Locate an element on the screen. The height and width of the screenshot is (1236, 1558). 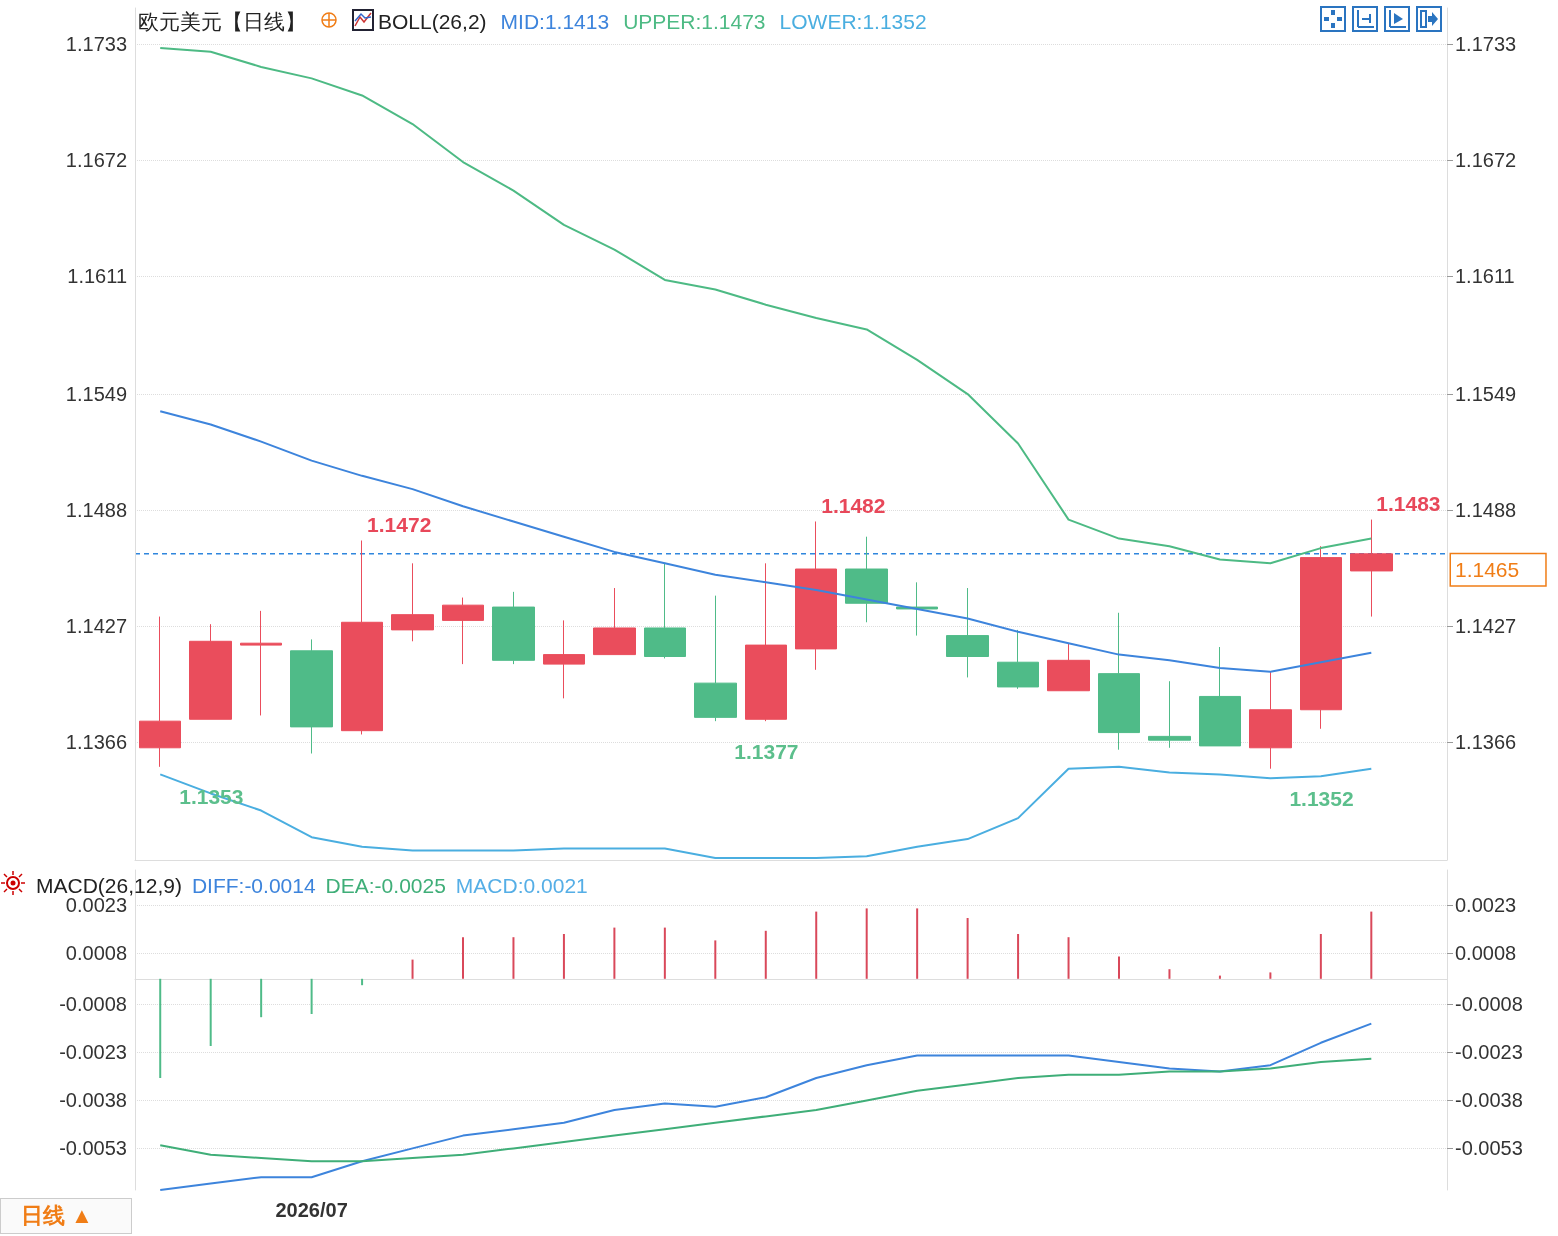
y-tick-label: 1.1366 is located at coordinates (96, 742).